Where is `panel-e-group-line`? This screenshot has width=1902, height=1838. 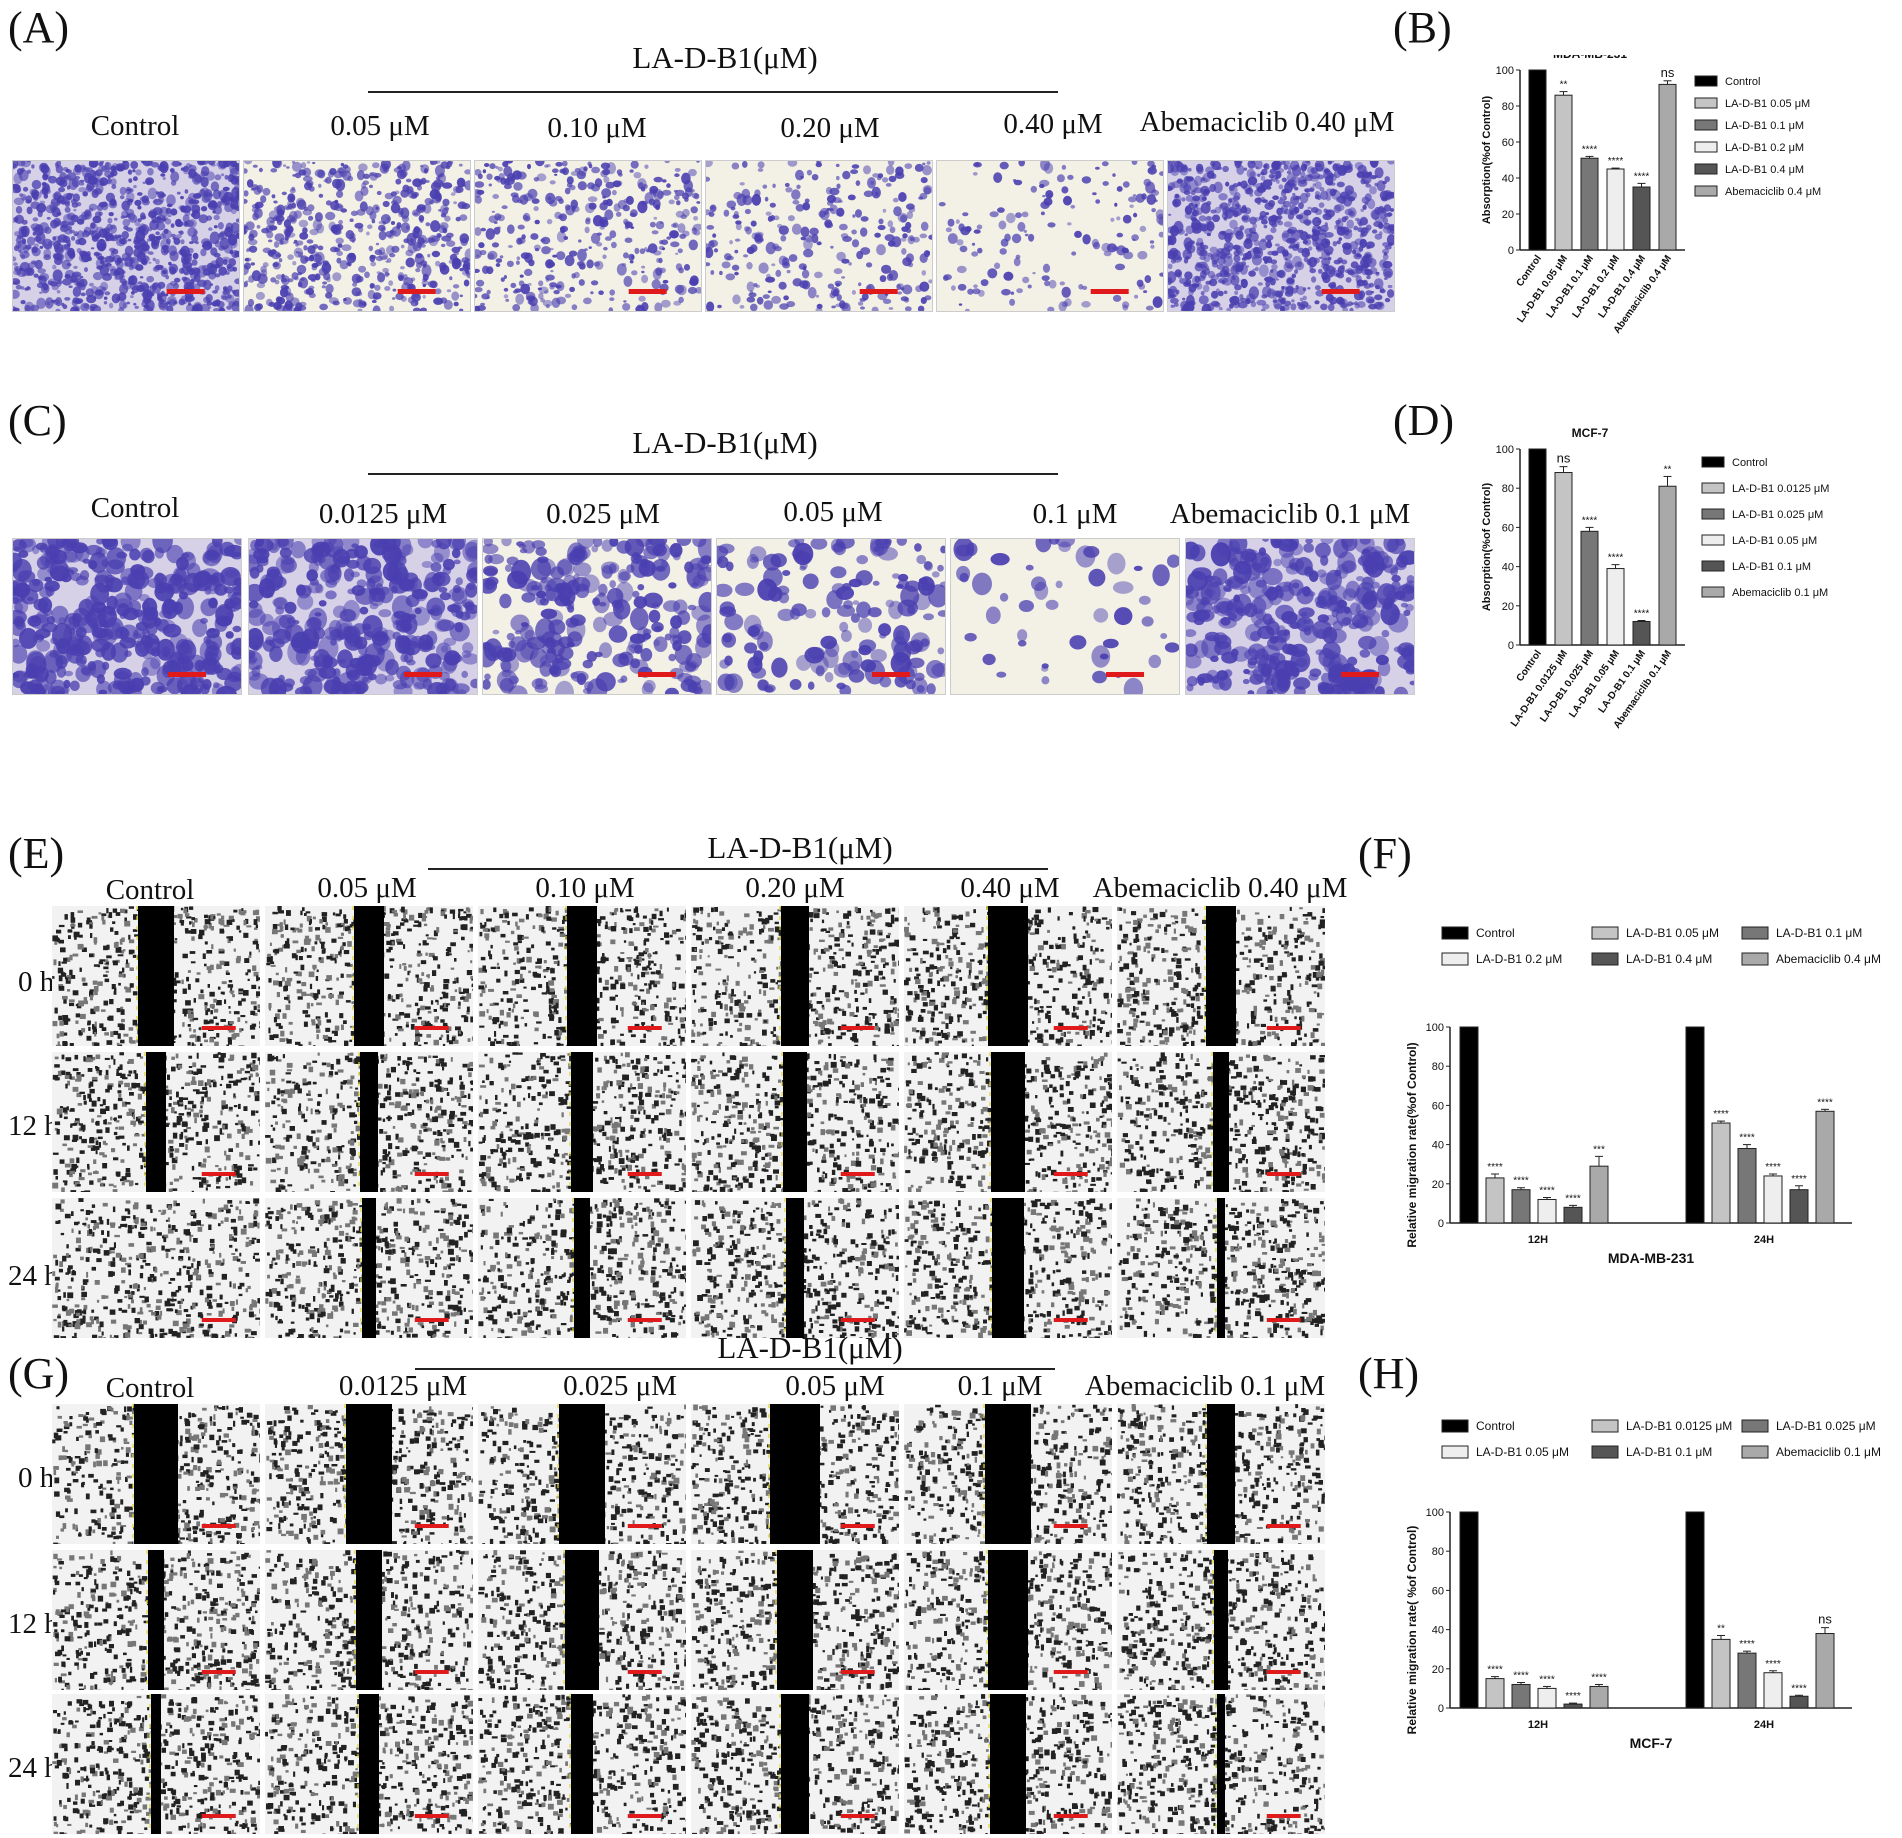 panel-e-group-line is located at coordinates (738, 869).